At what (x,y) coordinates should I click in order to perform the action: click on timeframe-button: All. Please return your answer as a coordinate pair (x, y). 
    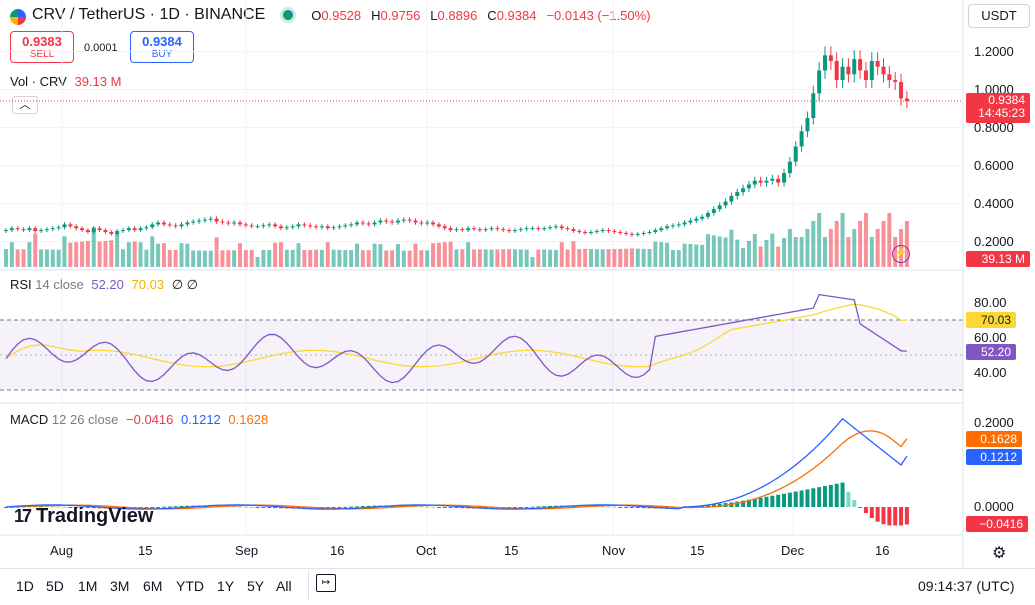
    Looking at the image, I should click on (284, 586).